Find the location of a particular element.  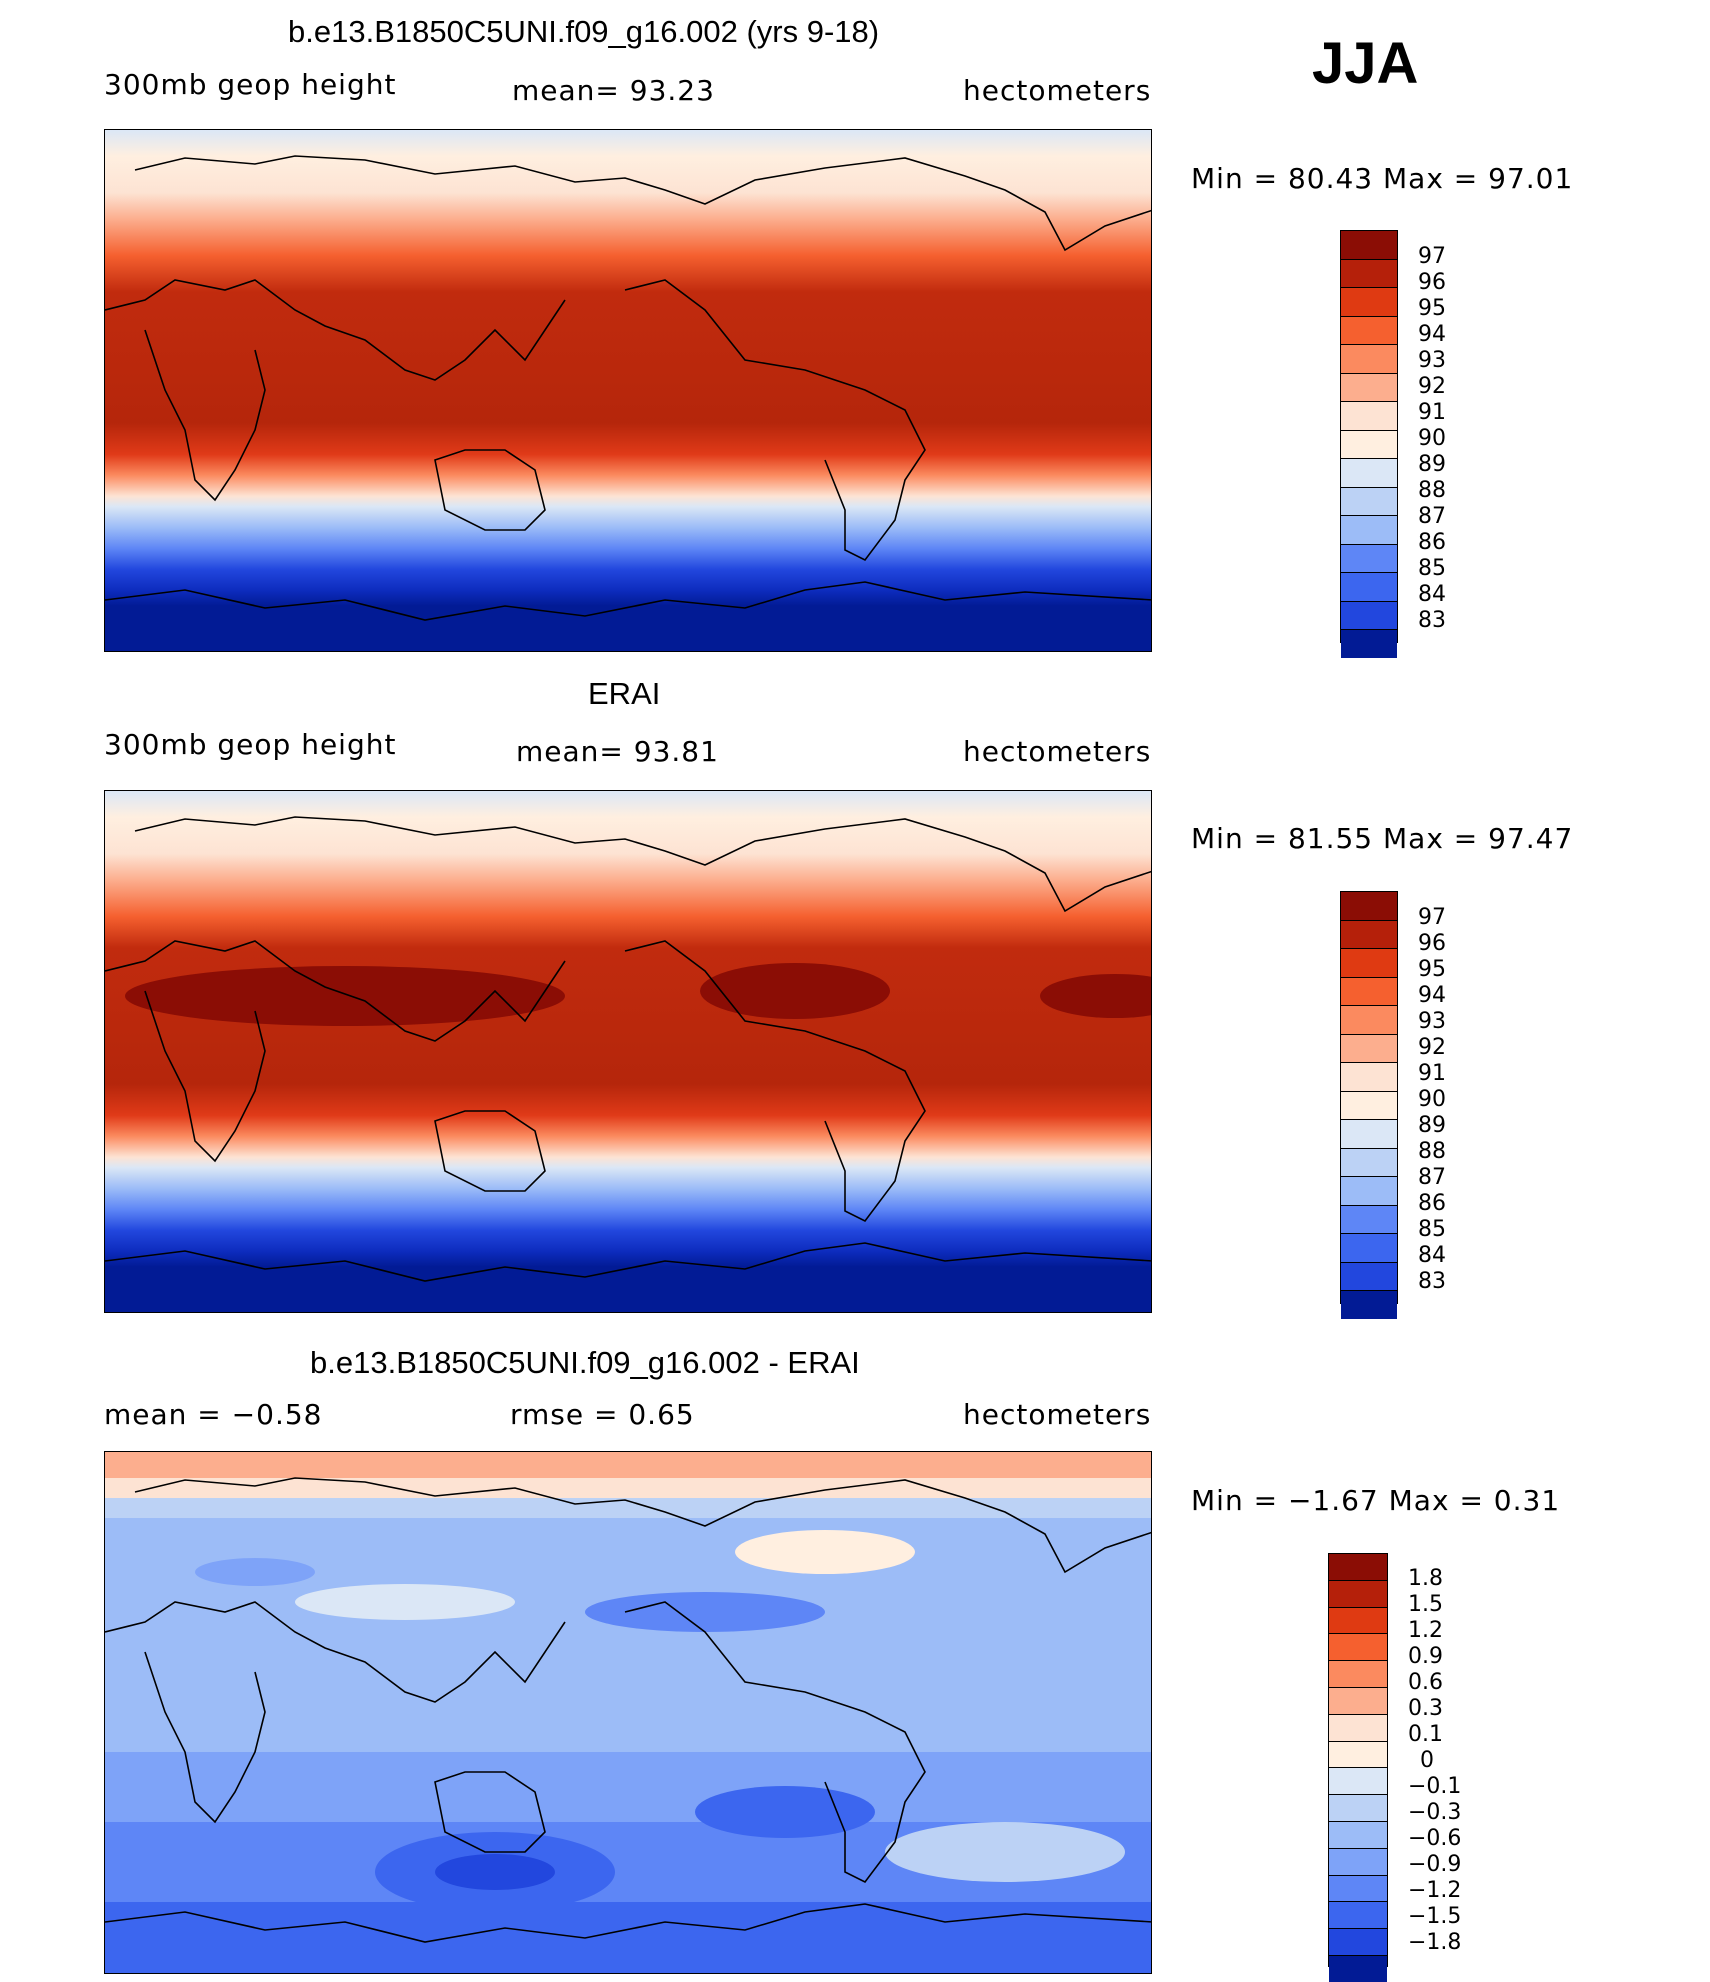

panel-title: b.e13.B1850C5UNI.f09_g16.002 (yrs 9-18) is located at coordinates (584, 31).